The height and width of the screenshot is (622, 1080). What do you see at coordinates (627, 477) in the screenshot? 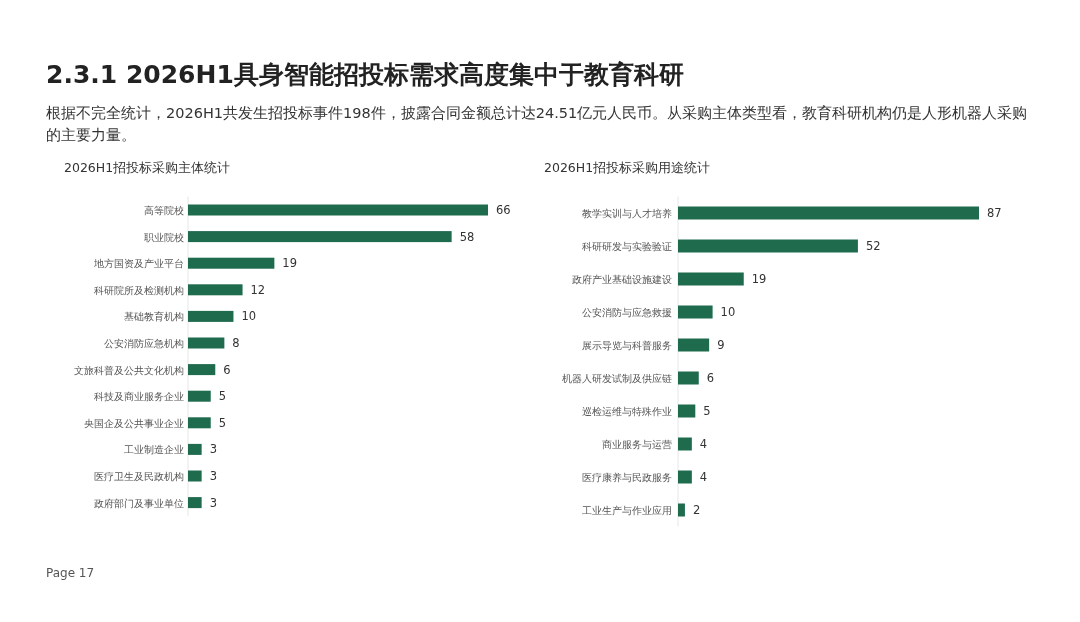
I see `y-tick-label: 医疗康养与民政服务` at bounding box center [627, 477].